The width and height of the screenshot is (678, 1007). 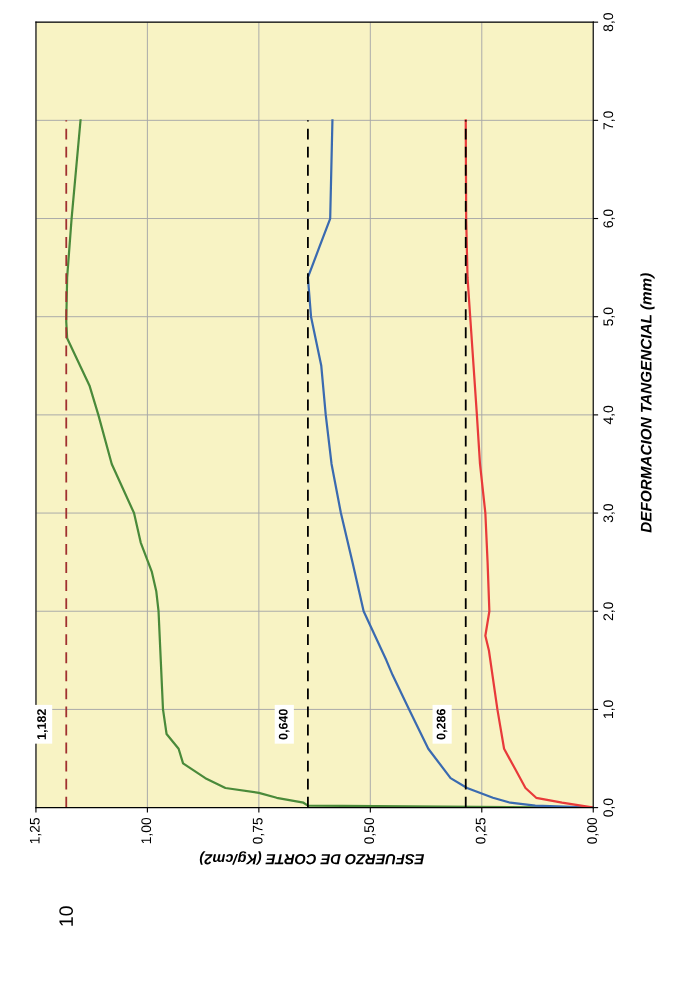 I want to click on line-series, so click(x=529, y=463).